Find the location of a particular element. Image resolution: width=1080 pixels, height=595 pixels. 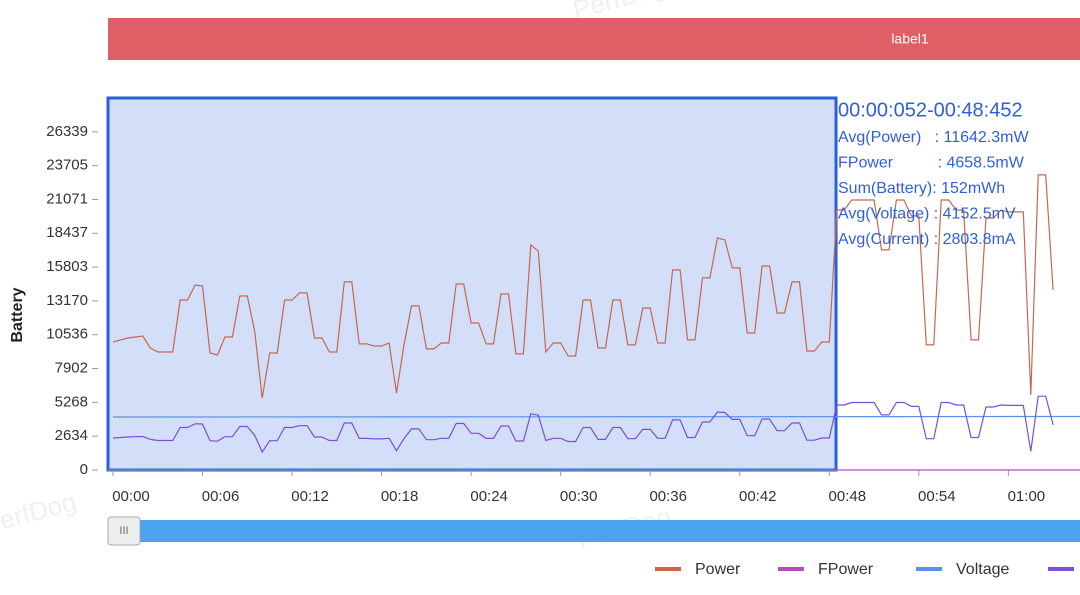

header-label: label1 is located at coordinates (910, 39).